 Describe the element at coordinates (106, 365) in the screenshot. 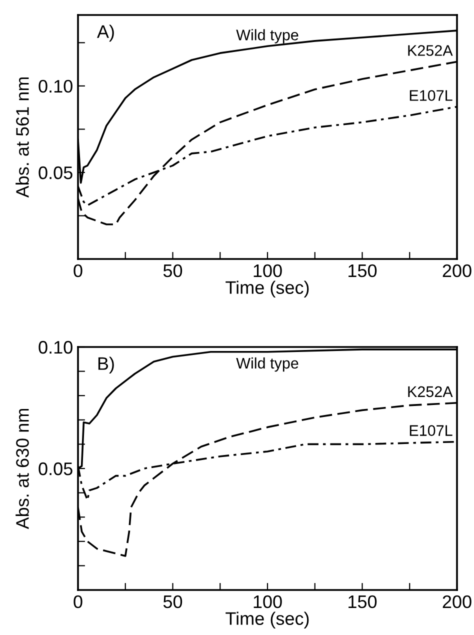

I see `text: B)` at that location.